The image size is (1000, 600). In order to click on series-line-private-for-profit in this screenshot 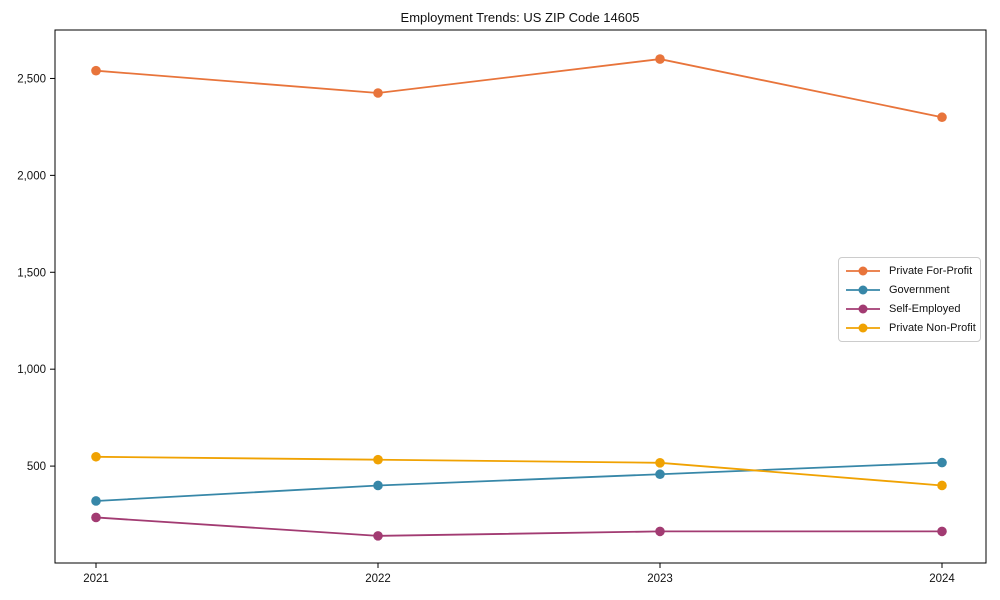, I will do `click(519, 88)`.